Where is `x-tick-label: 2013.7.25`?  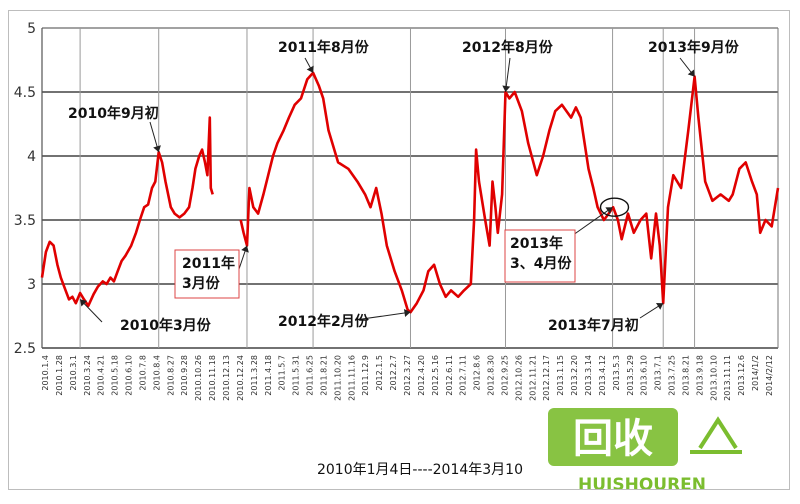
x-tick-label: 2013.7.25 is located at coordinates (672, 375).